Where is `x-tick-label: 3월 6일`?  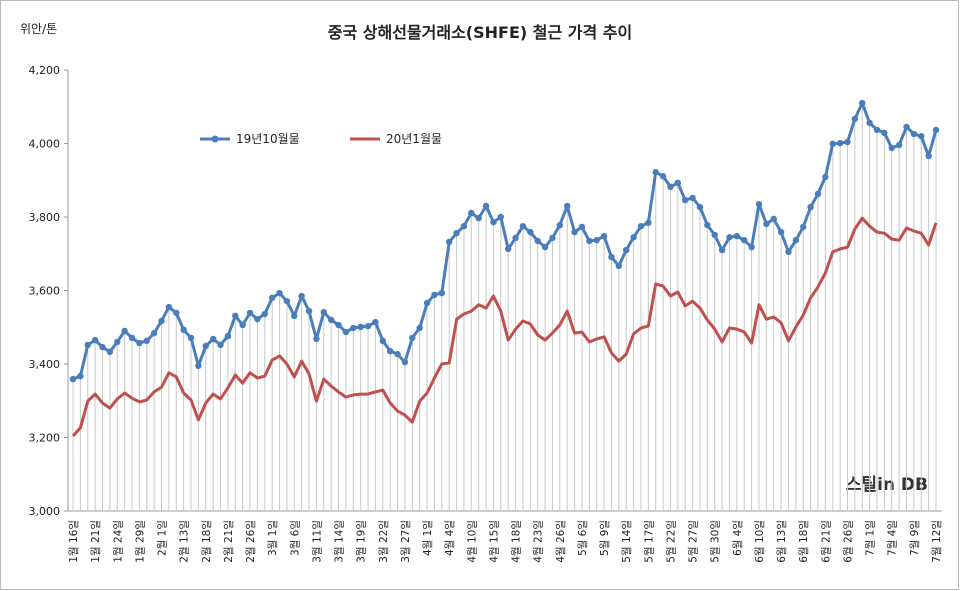
x-tick-label: 3월 6일 is located at coordinates (294, 538).